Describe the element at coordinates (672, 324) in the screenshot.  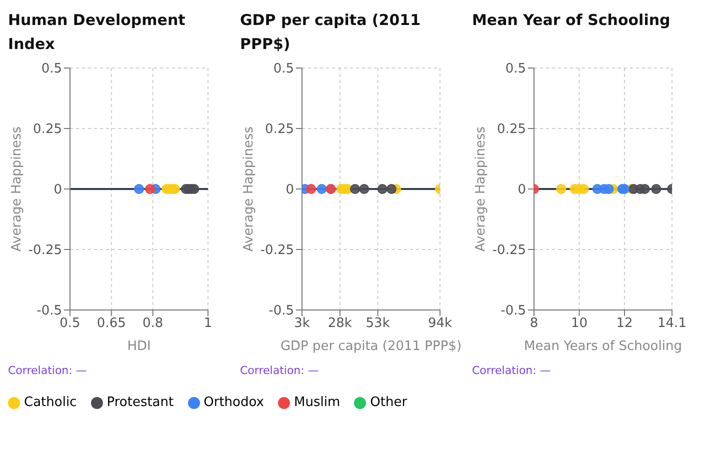
I see `x-tick-label: 14.1` at that location.